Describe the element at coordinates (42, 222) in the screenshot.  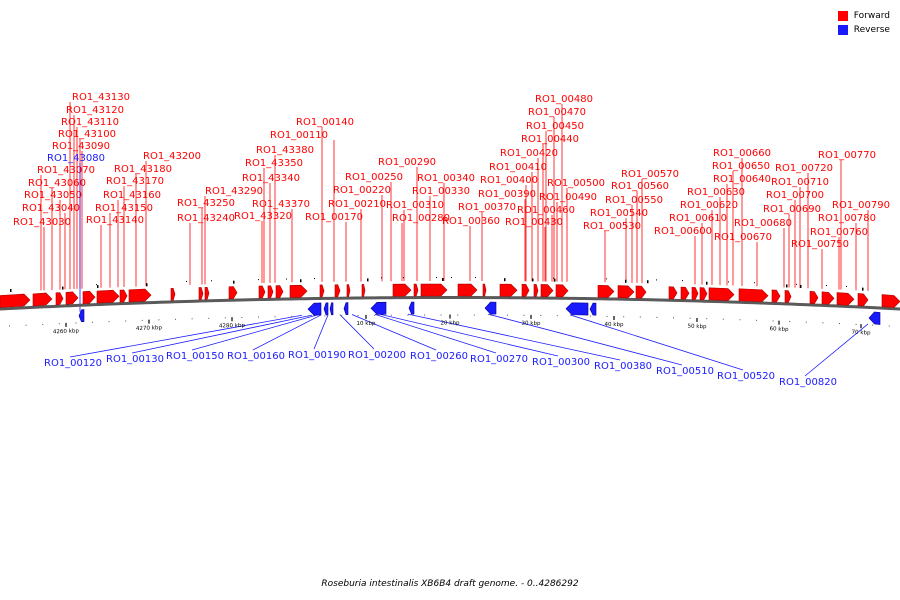
I see `gene-label-RO1_43030: RO1_43030` at that location.